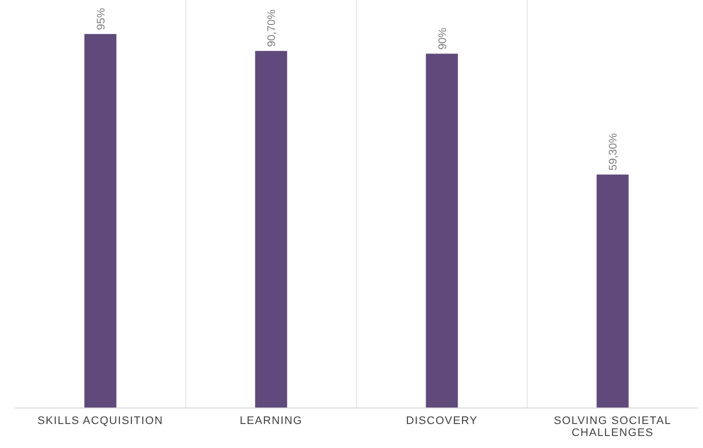 This screenshot has width=703, height=448. What do you see at coordinates (442, 38) in the screenshot?
I see `data-label: 90%` at bounding box center [442, 38].